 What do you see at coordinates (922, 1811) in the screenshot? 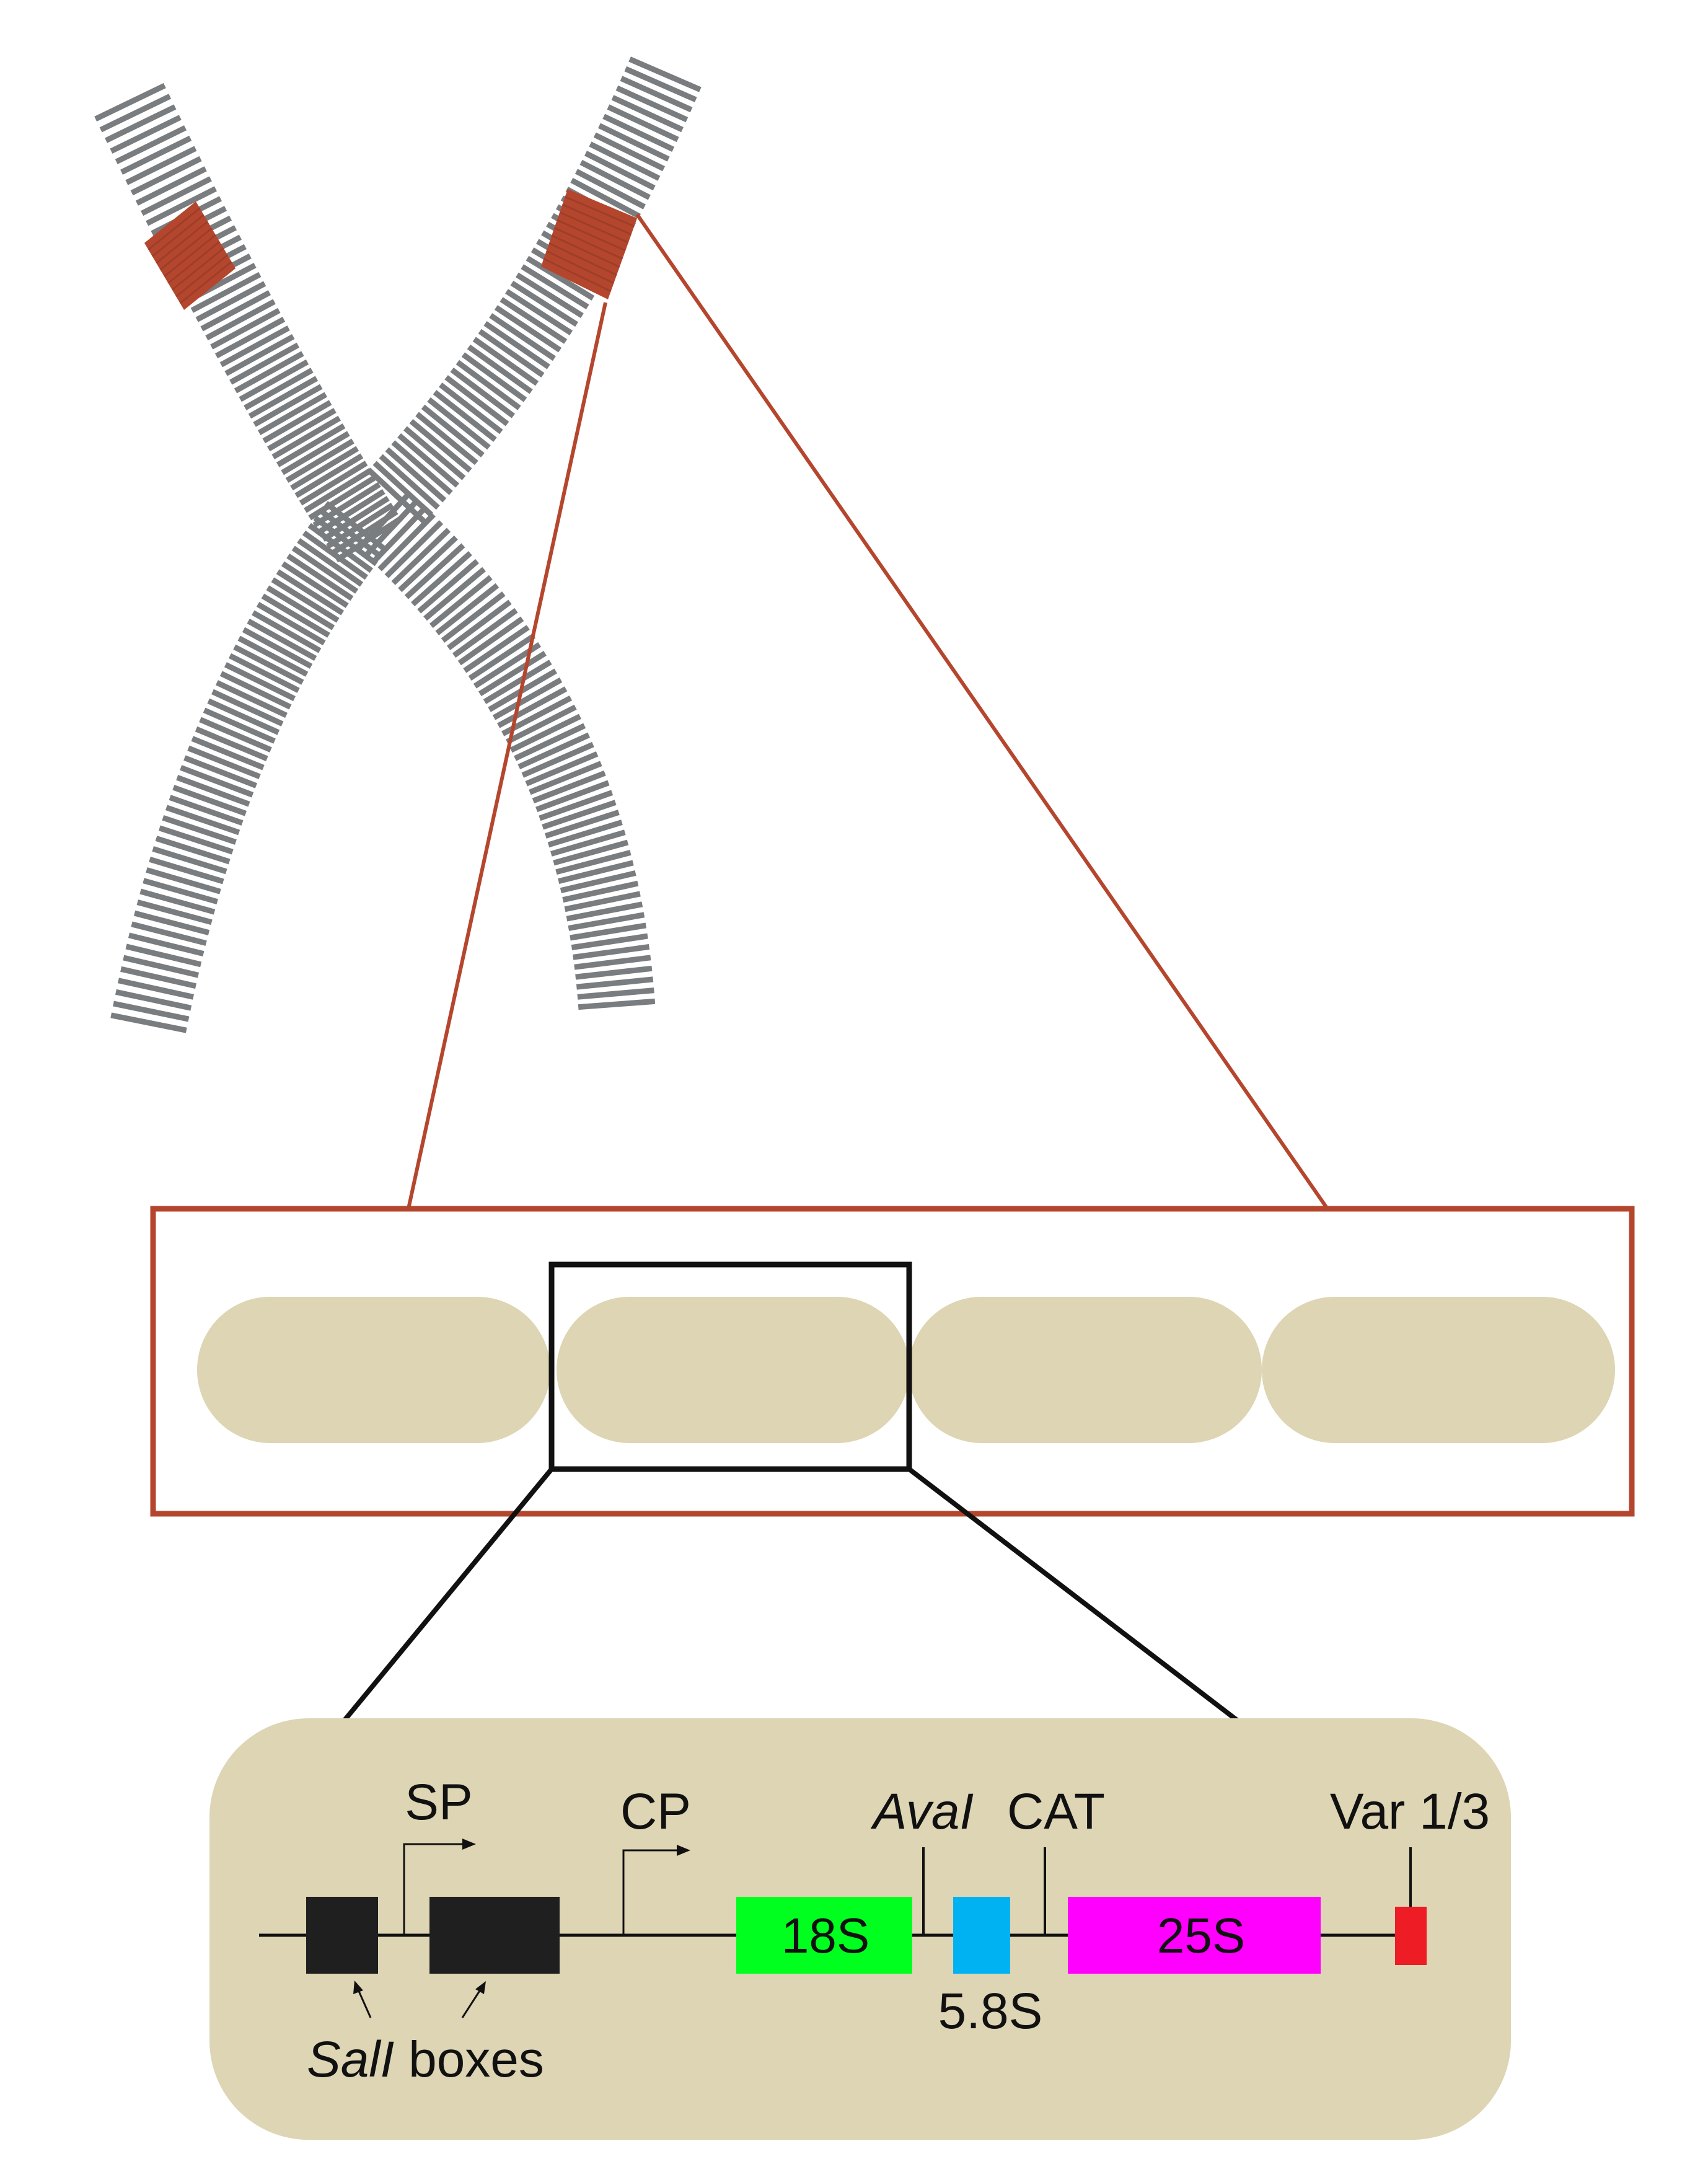
I see `ava-label: AvaI` at bounding box center [922, 1811].